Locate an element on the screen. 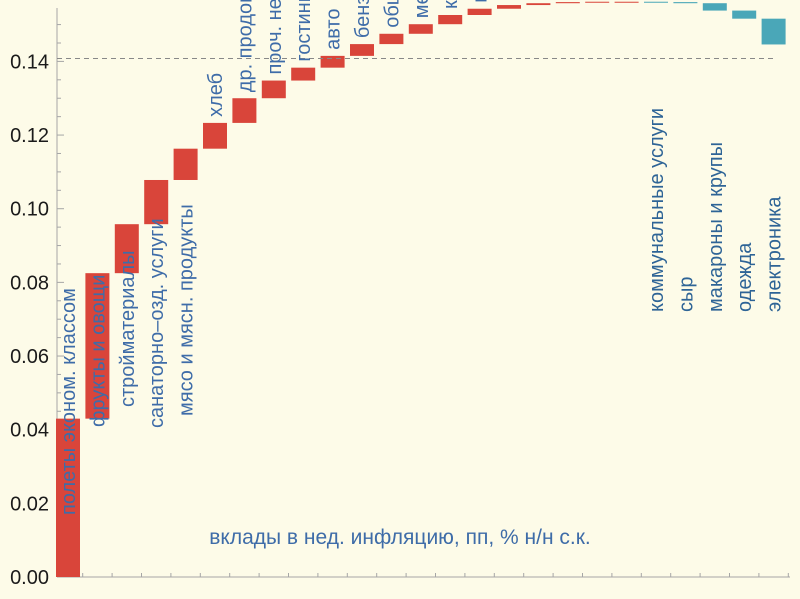 Image resolution: width=800 pixels, height=599 pixels. category-label: общес. транспорт is located at coordinates (392, 14).